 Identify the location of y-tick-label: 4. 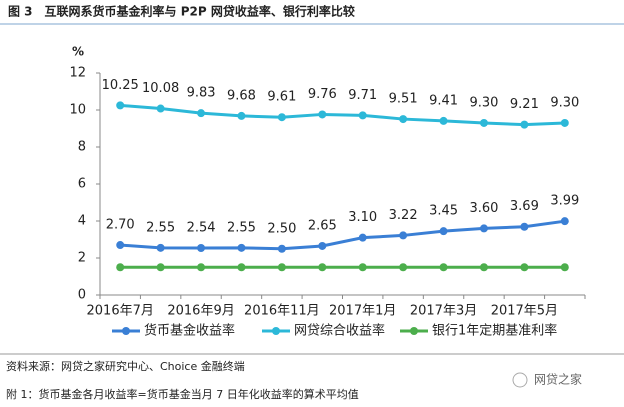
(82, 221).